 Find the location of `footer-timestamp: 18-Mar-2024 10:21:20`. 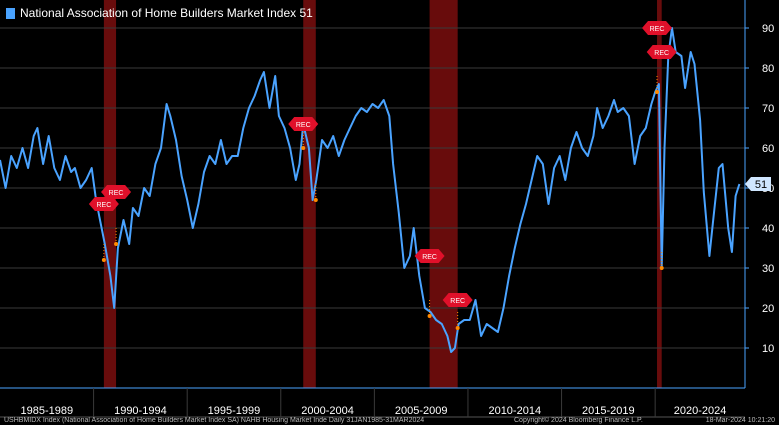

footer-timestamp: 18-Mar-2024 10:21:20 is located at coordinates (740, 420).